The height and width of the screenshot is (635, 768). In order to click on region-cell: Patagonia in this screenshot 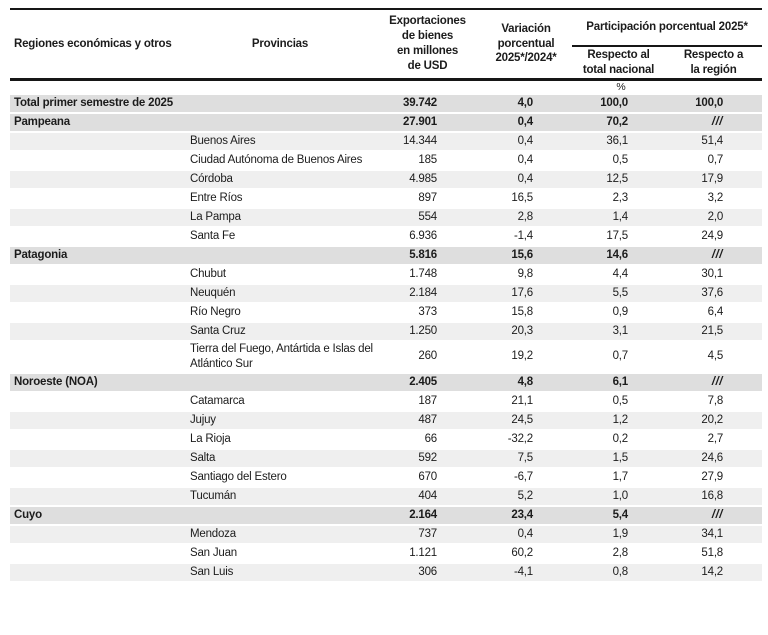, I will do `click(97, 256)`.